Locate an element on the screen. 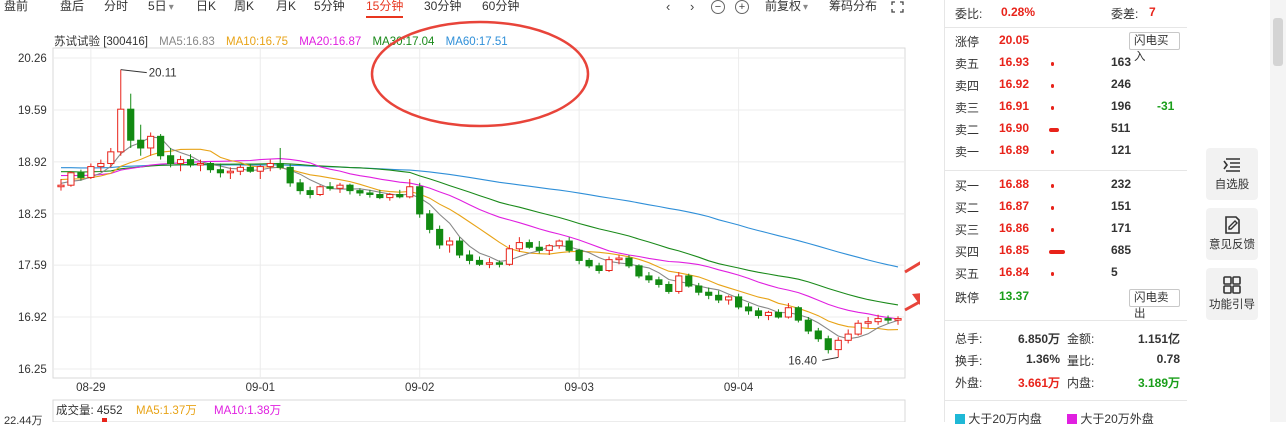 Image resolution: width=1286 pixels, height=428 pixels. buy-row: 买五 16.84 5 is located at coordinates (1067, 274).